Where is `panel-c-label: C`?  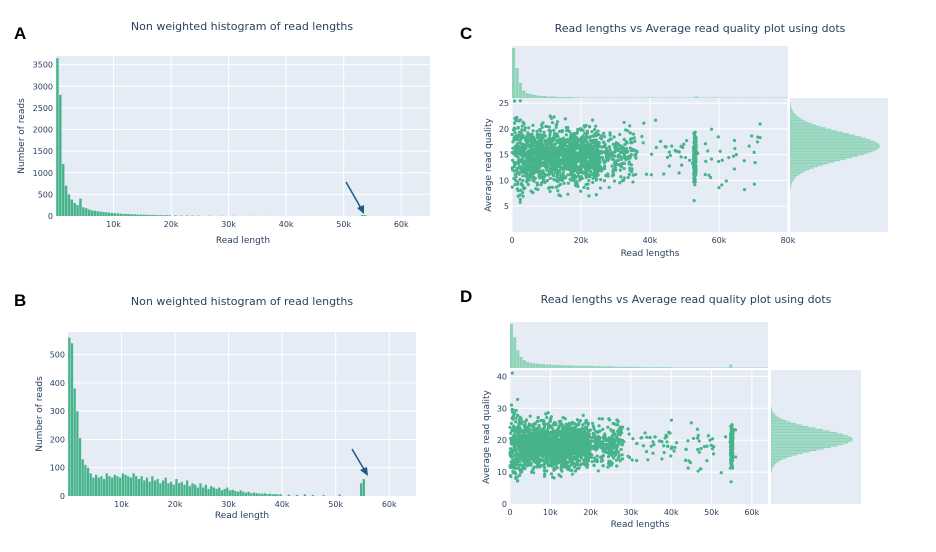
panel-c-label: C is located at coordinates (466, 33).